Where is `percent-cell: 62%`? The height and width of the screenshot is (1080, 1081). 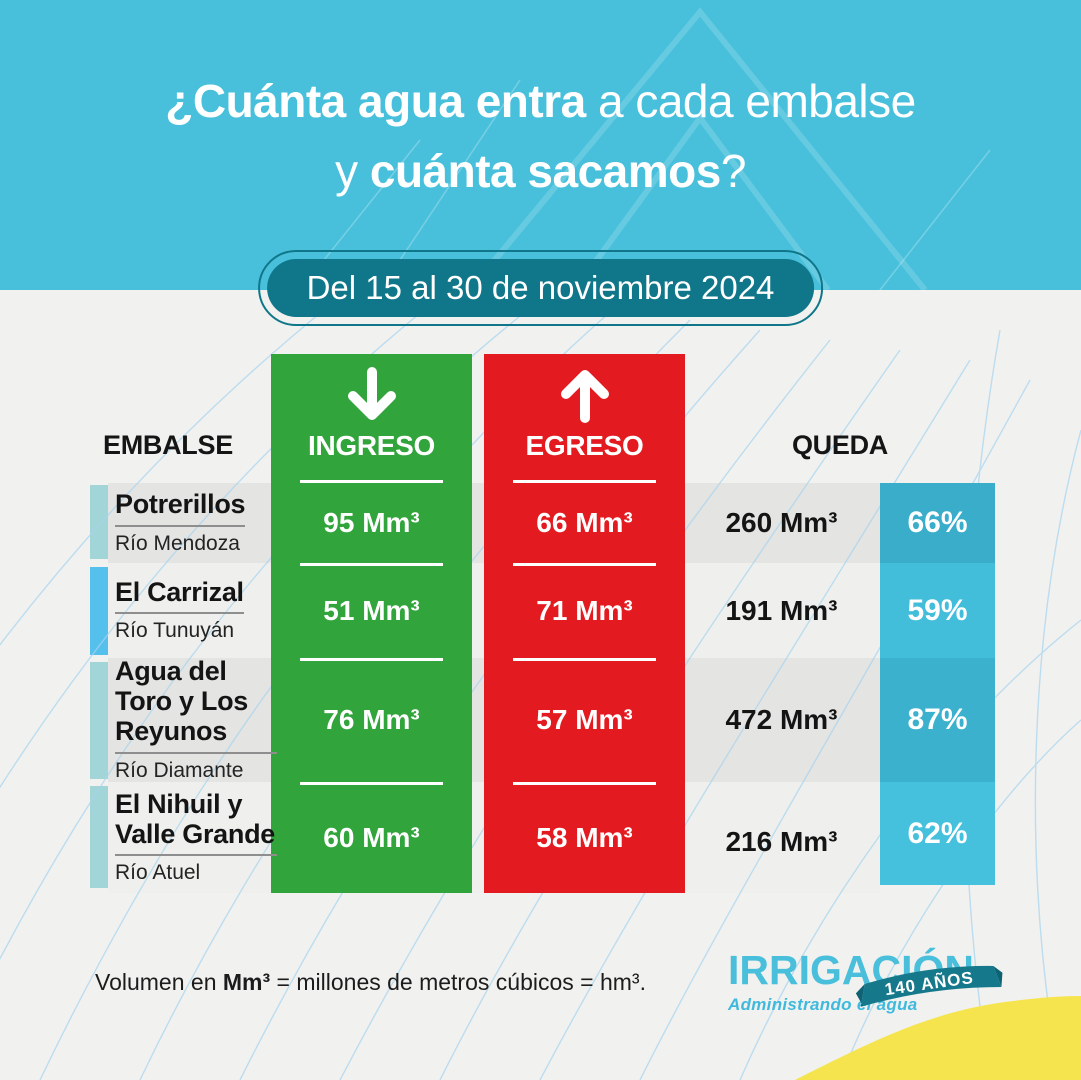
percent-cell: 62% is located at coordinates (937, 833).